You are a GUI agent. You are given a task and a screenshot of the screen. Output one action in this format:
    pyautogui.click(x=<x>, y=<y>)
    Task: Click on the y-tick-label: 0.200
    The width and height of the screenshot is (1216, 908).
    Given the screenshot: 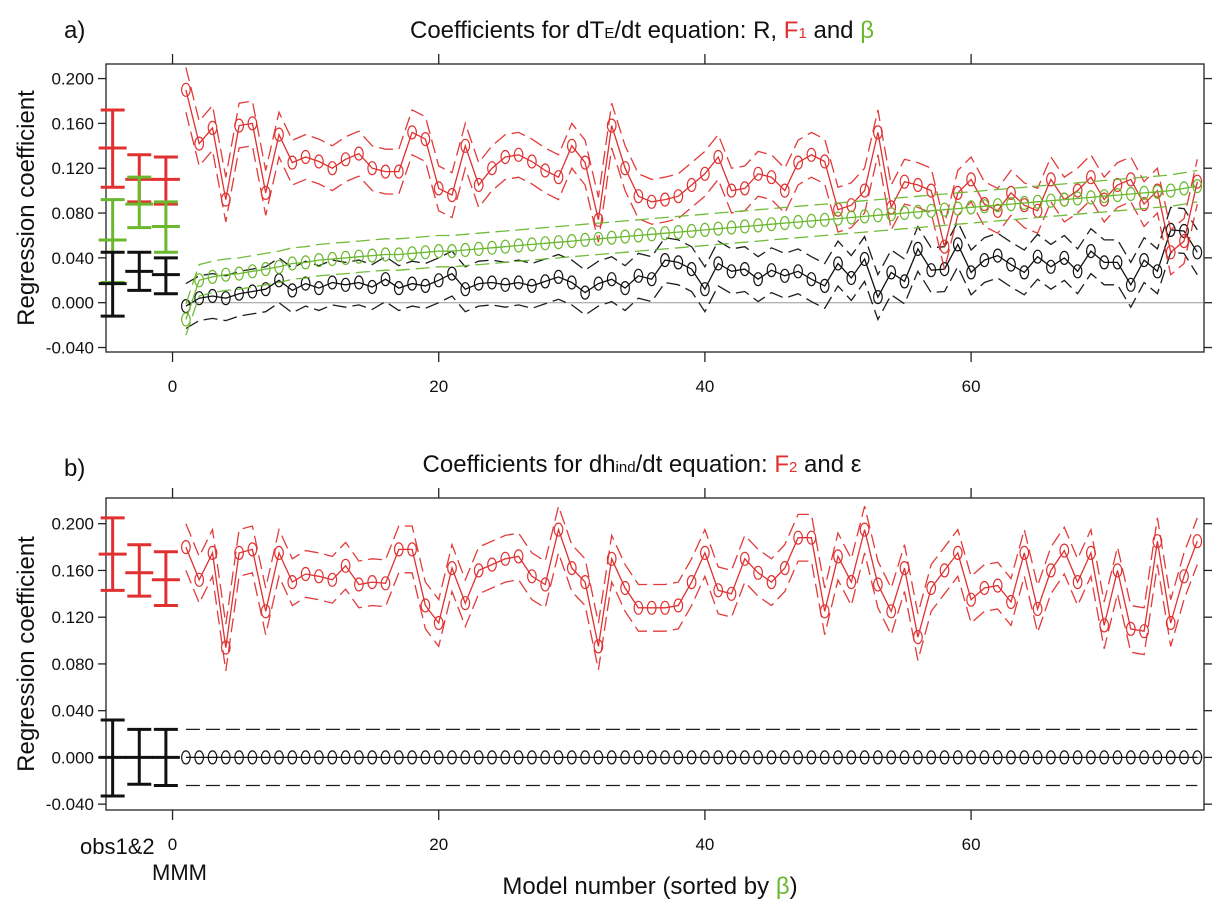 What is the action you would take?
    pyautogui.click(x=72, y=79)
    